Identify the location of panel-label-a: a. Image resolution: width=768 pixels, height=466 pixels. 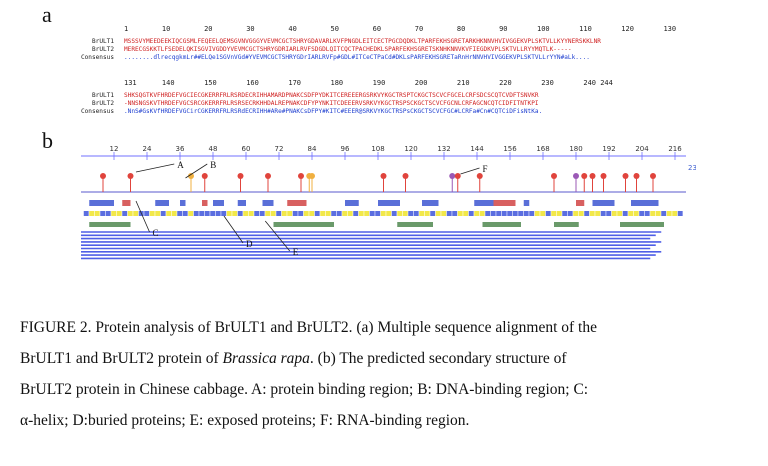
(47, 14).